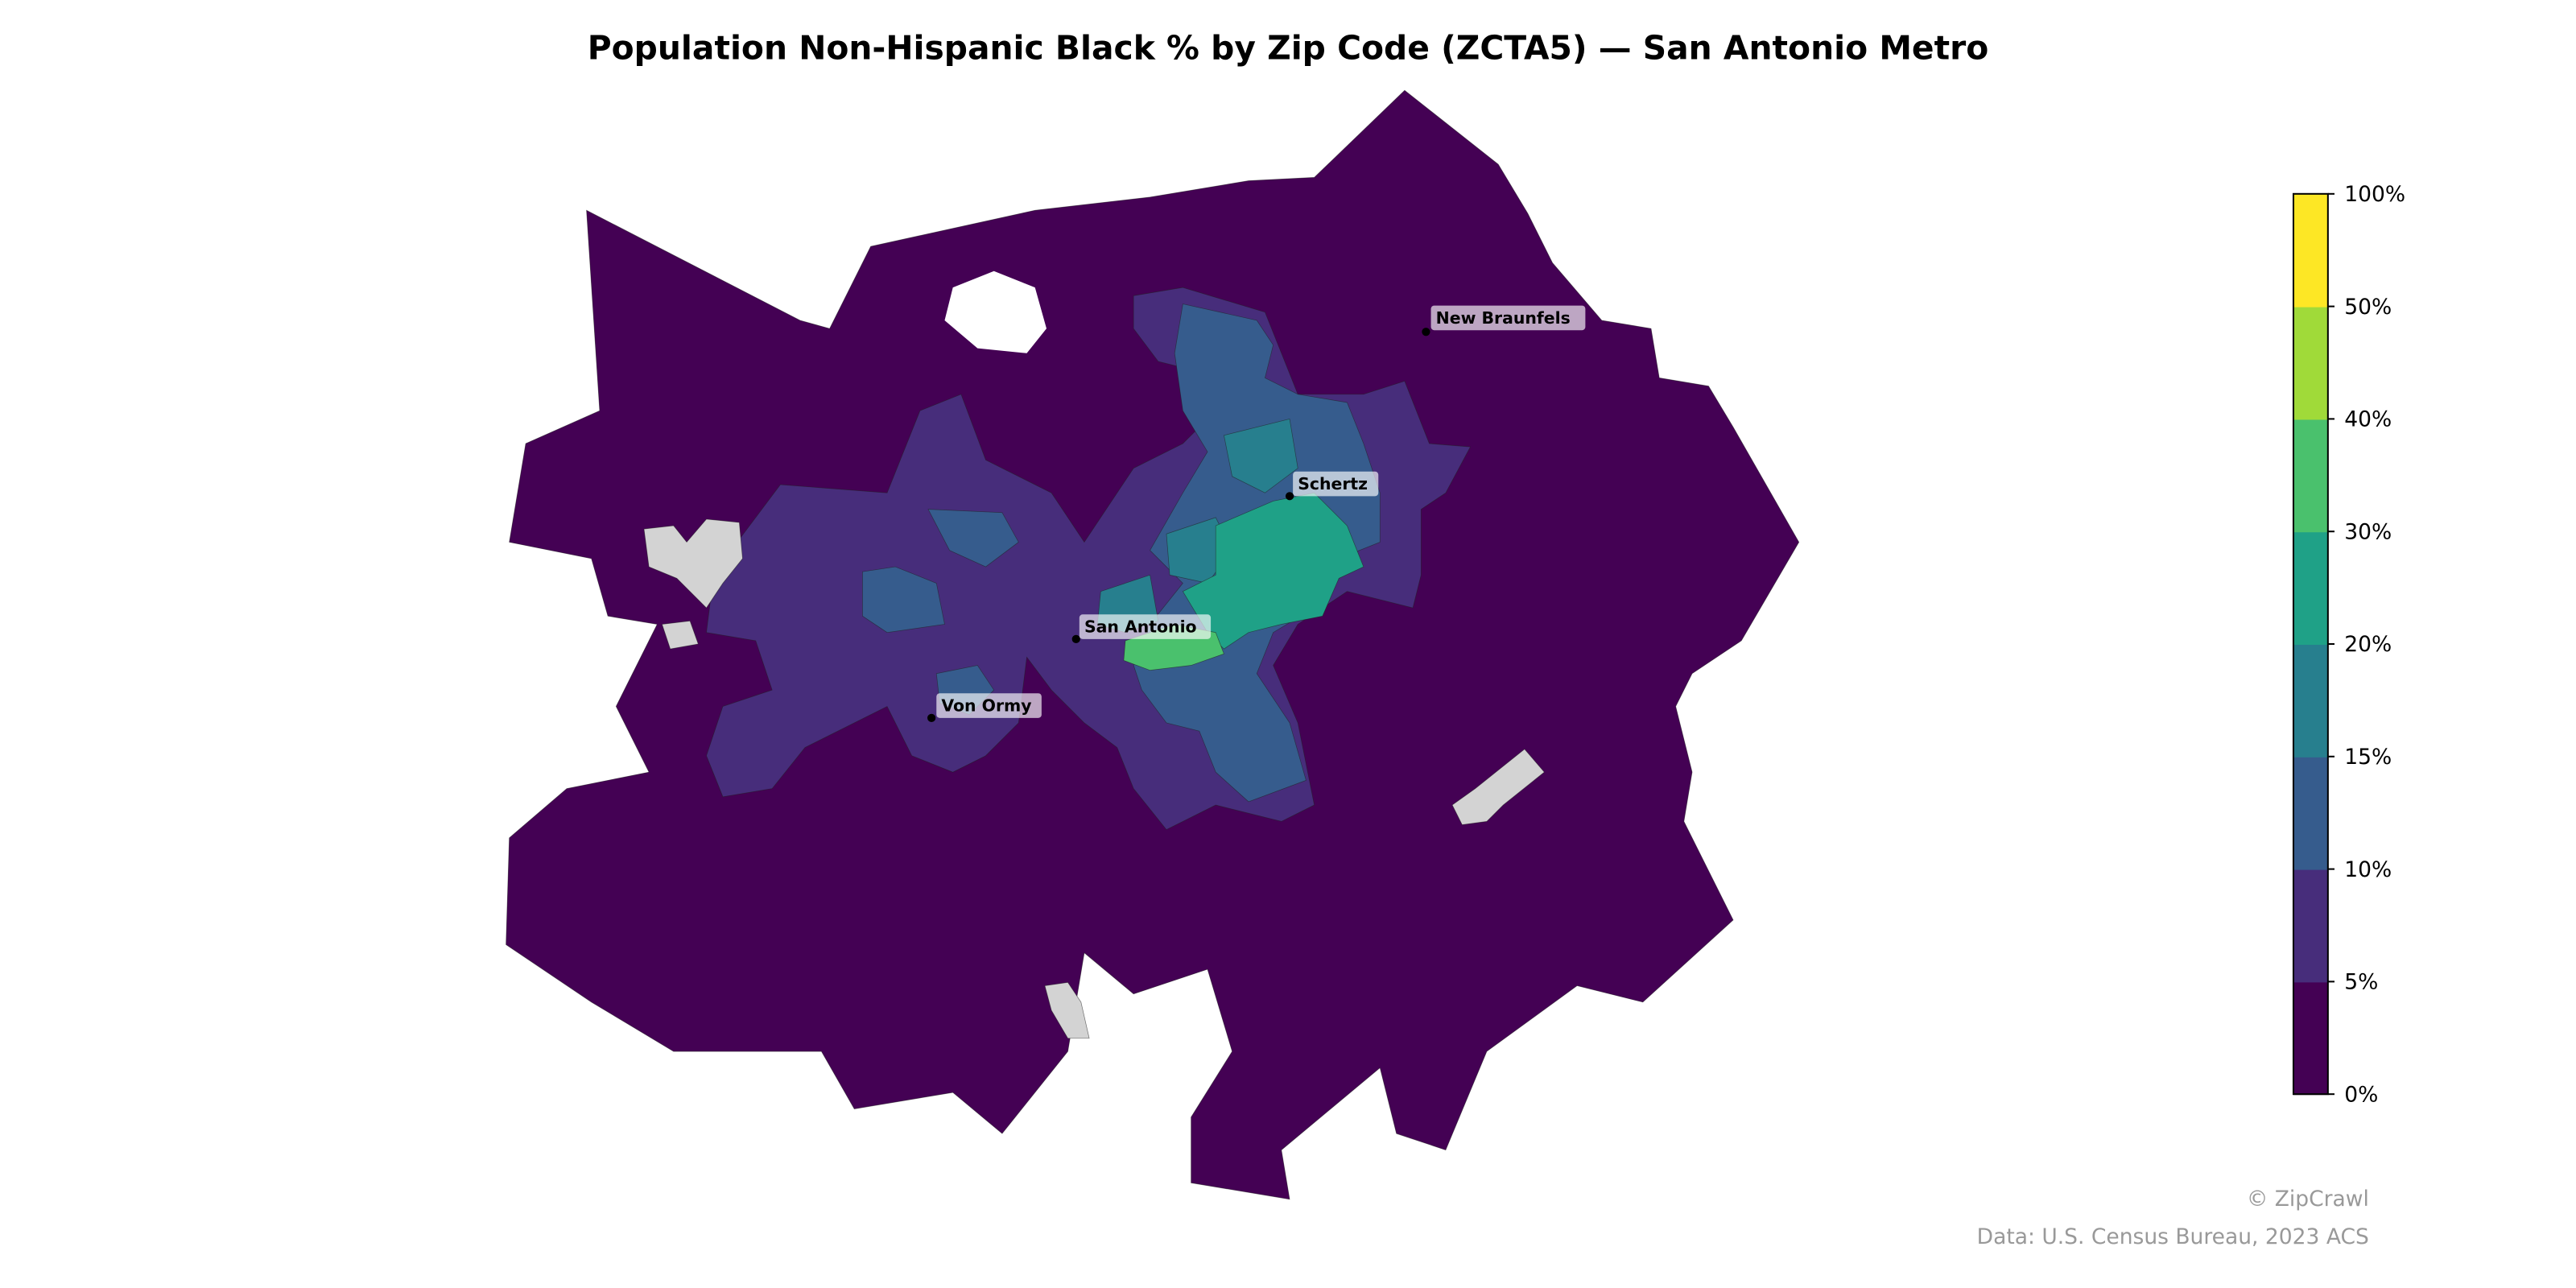 Image resolution: width=2576 pixels, height=1288 pixels. Describe the element at coordinates (903, 600) in the screenshot. I see `zone-10-15-west` at that location.